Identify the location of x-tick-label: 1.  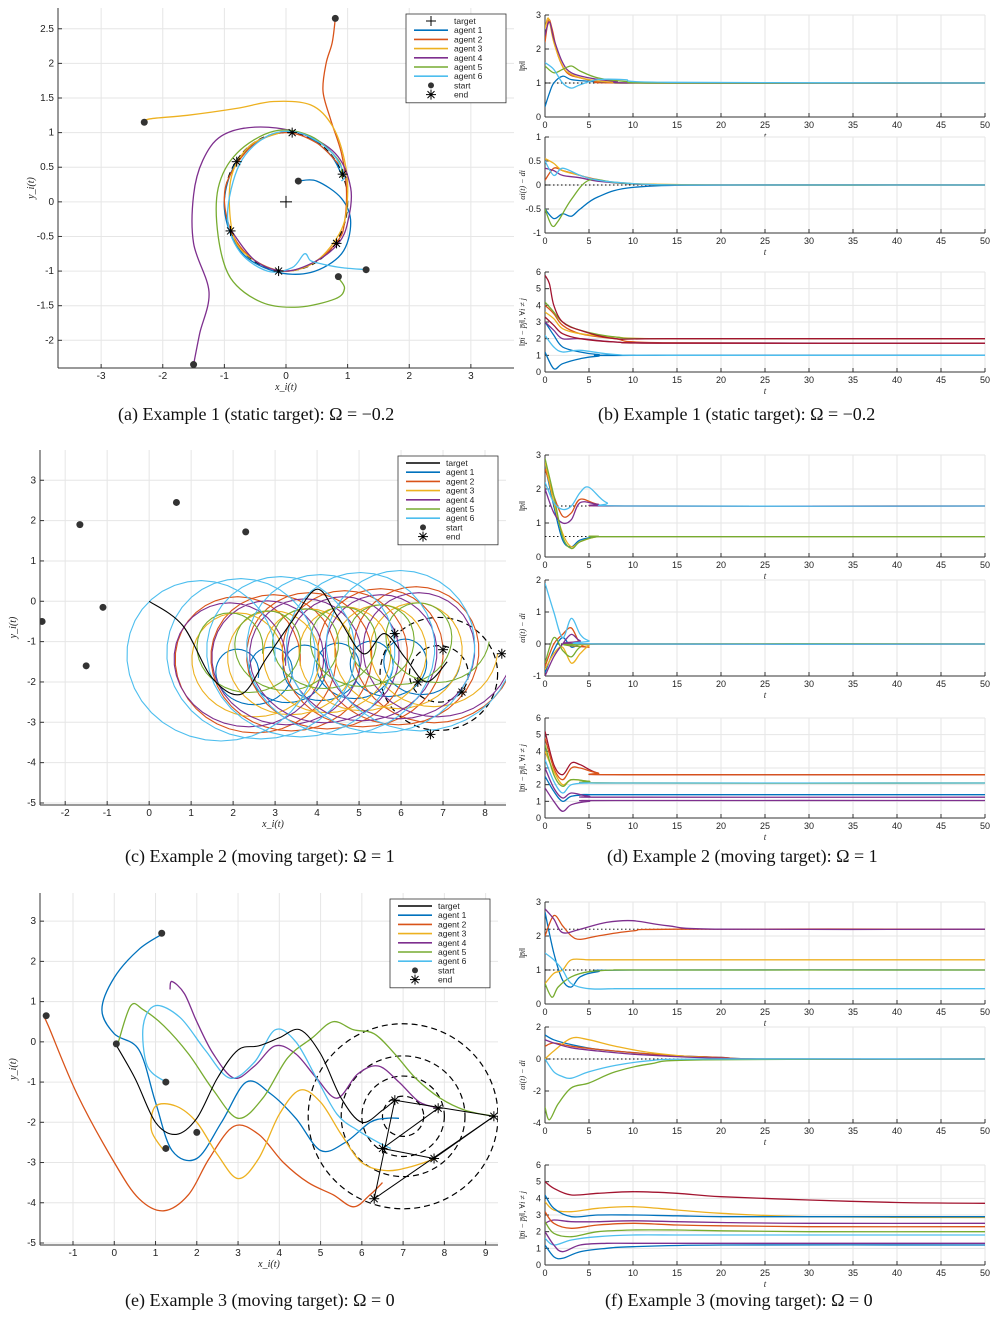
(156, 1253).